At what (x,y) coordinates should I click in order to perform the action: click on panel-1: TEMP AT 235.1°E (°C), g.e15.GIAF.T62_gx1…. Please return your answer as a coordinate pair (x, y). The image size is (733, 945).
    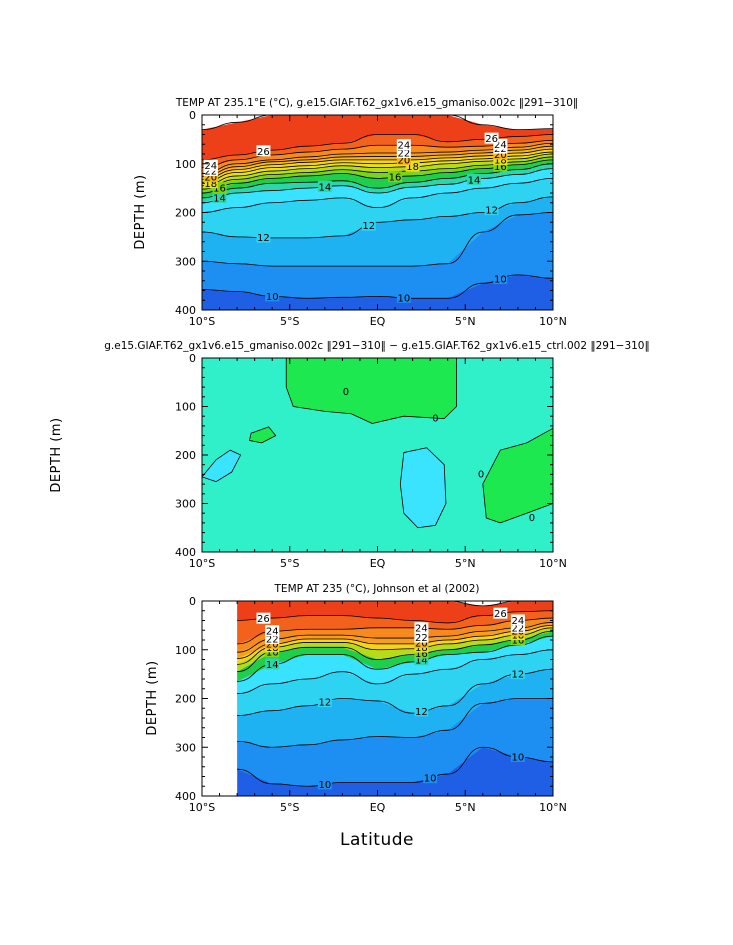
    Looking at the image, I should click on (355, 212).